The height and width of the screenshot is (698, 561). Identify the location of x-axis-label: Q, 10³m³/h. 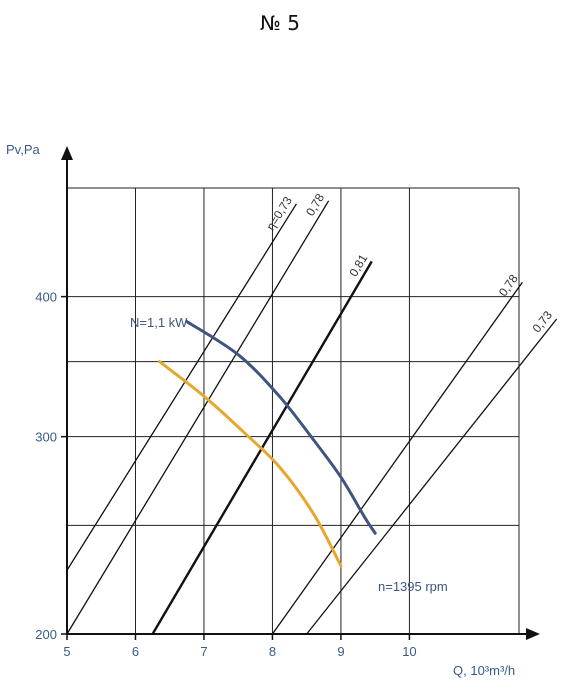
(484, 670).